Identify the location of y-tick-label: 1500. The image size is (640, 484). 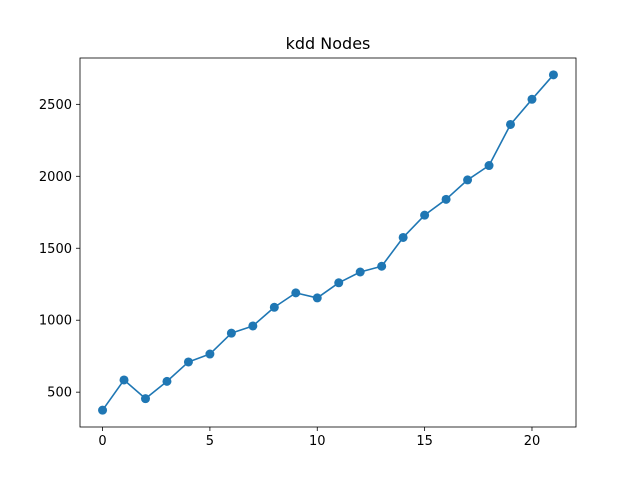
(55, 249).